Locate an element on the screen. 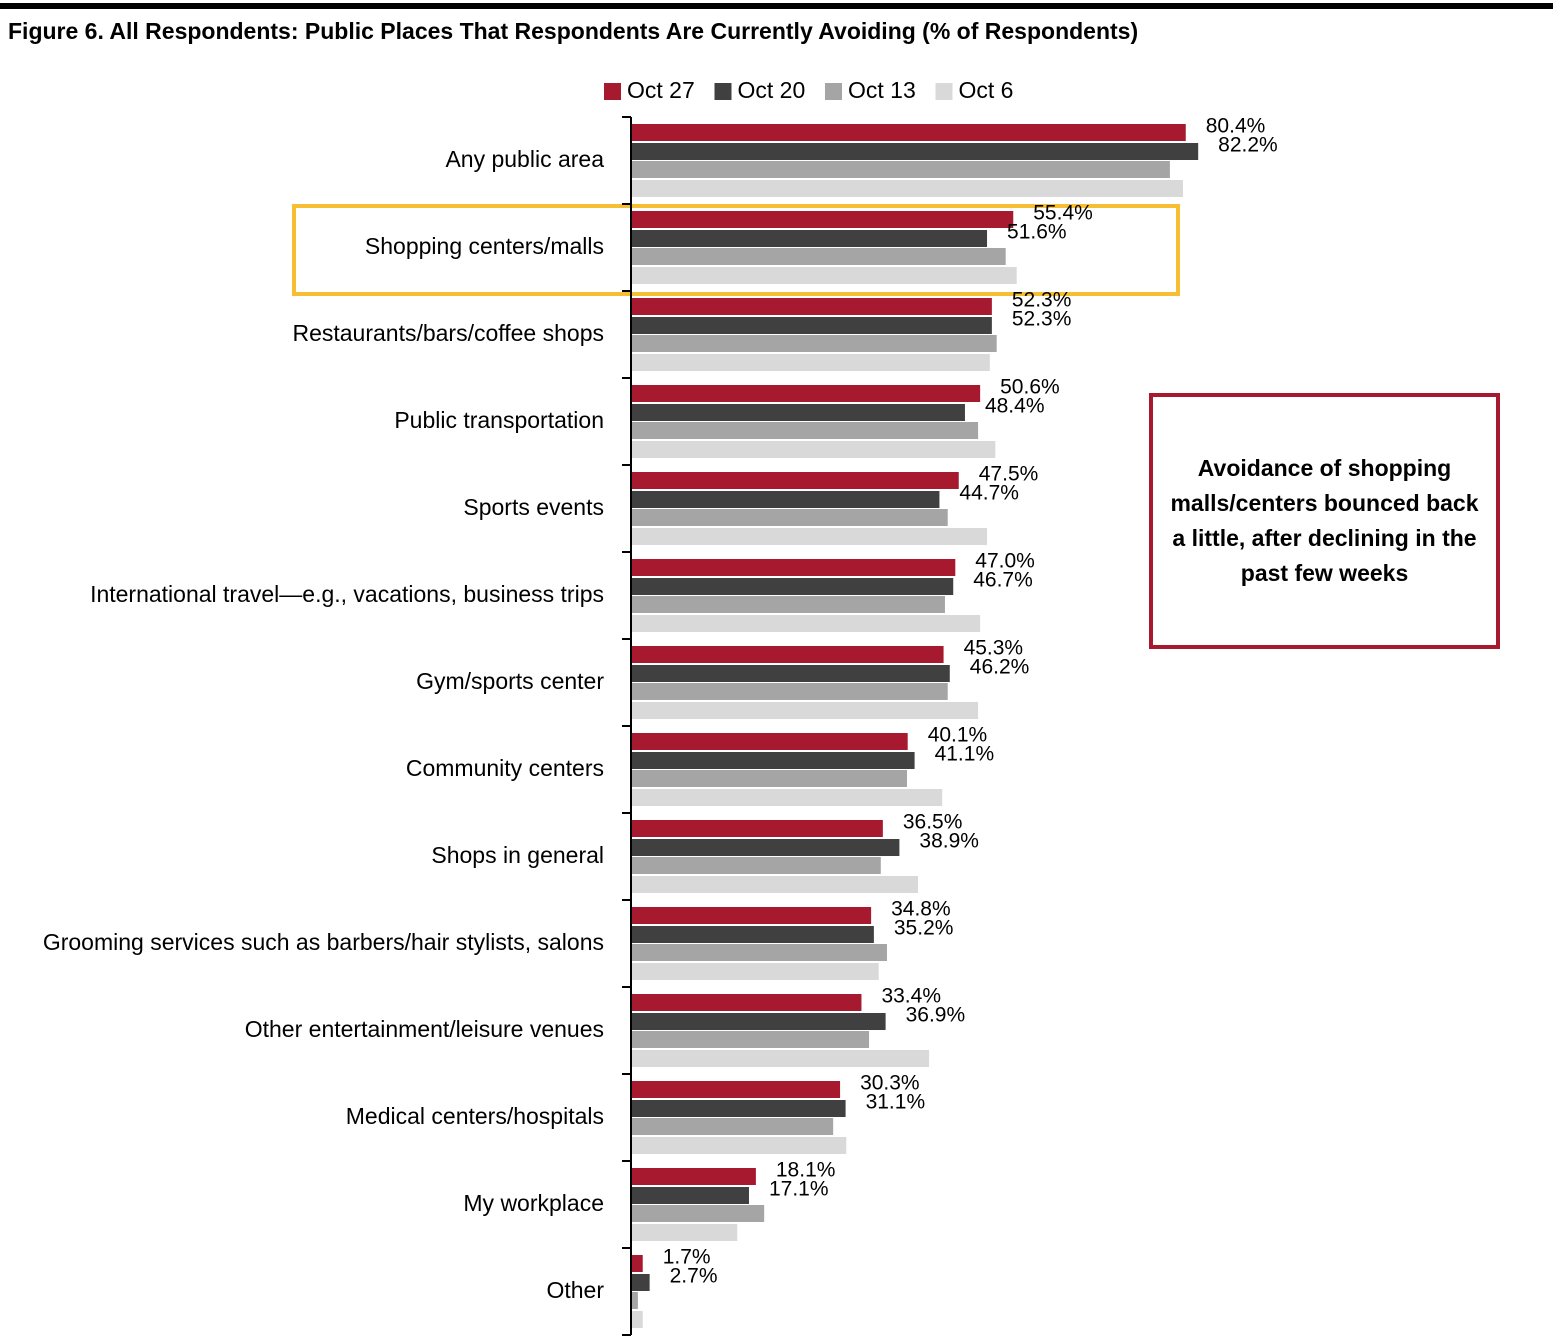 The image size is (1560, 1342). data-label: 80.4% is located at coordinates (1236, 126).